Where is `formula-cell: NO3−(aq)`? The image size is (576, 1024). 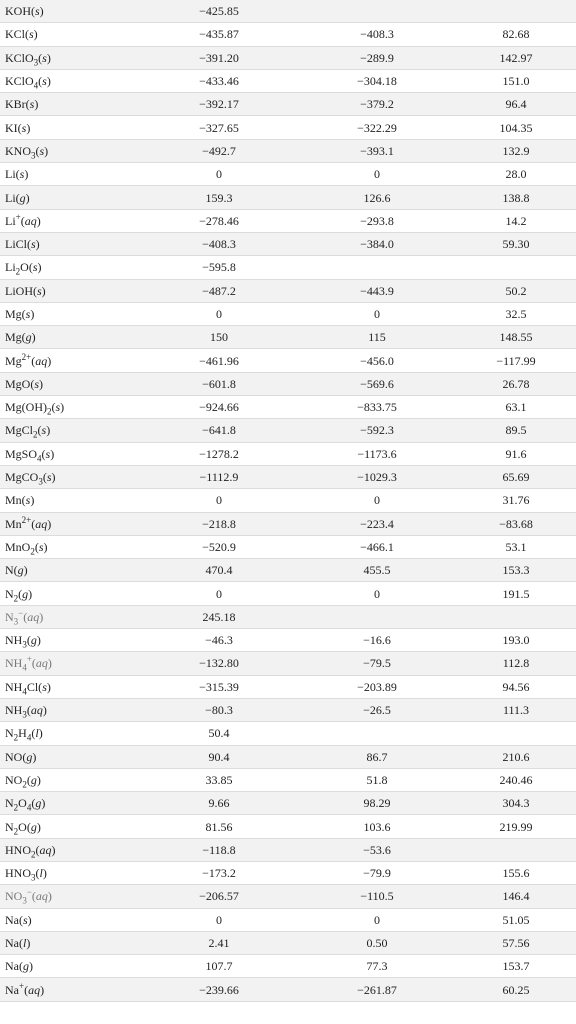 formula-cell: NO3−(aq) is located at coordinates (70, 896).